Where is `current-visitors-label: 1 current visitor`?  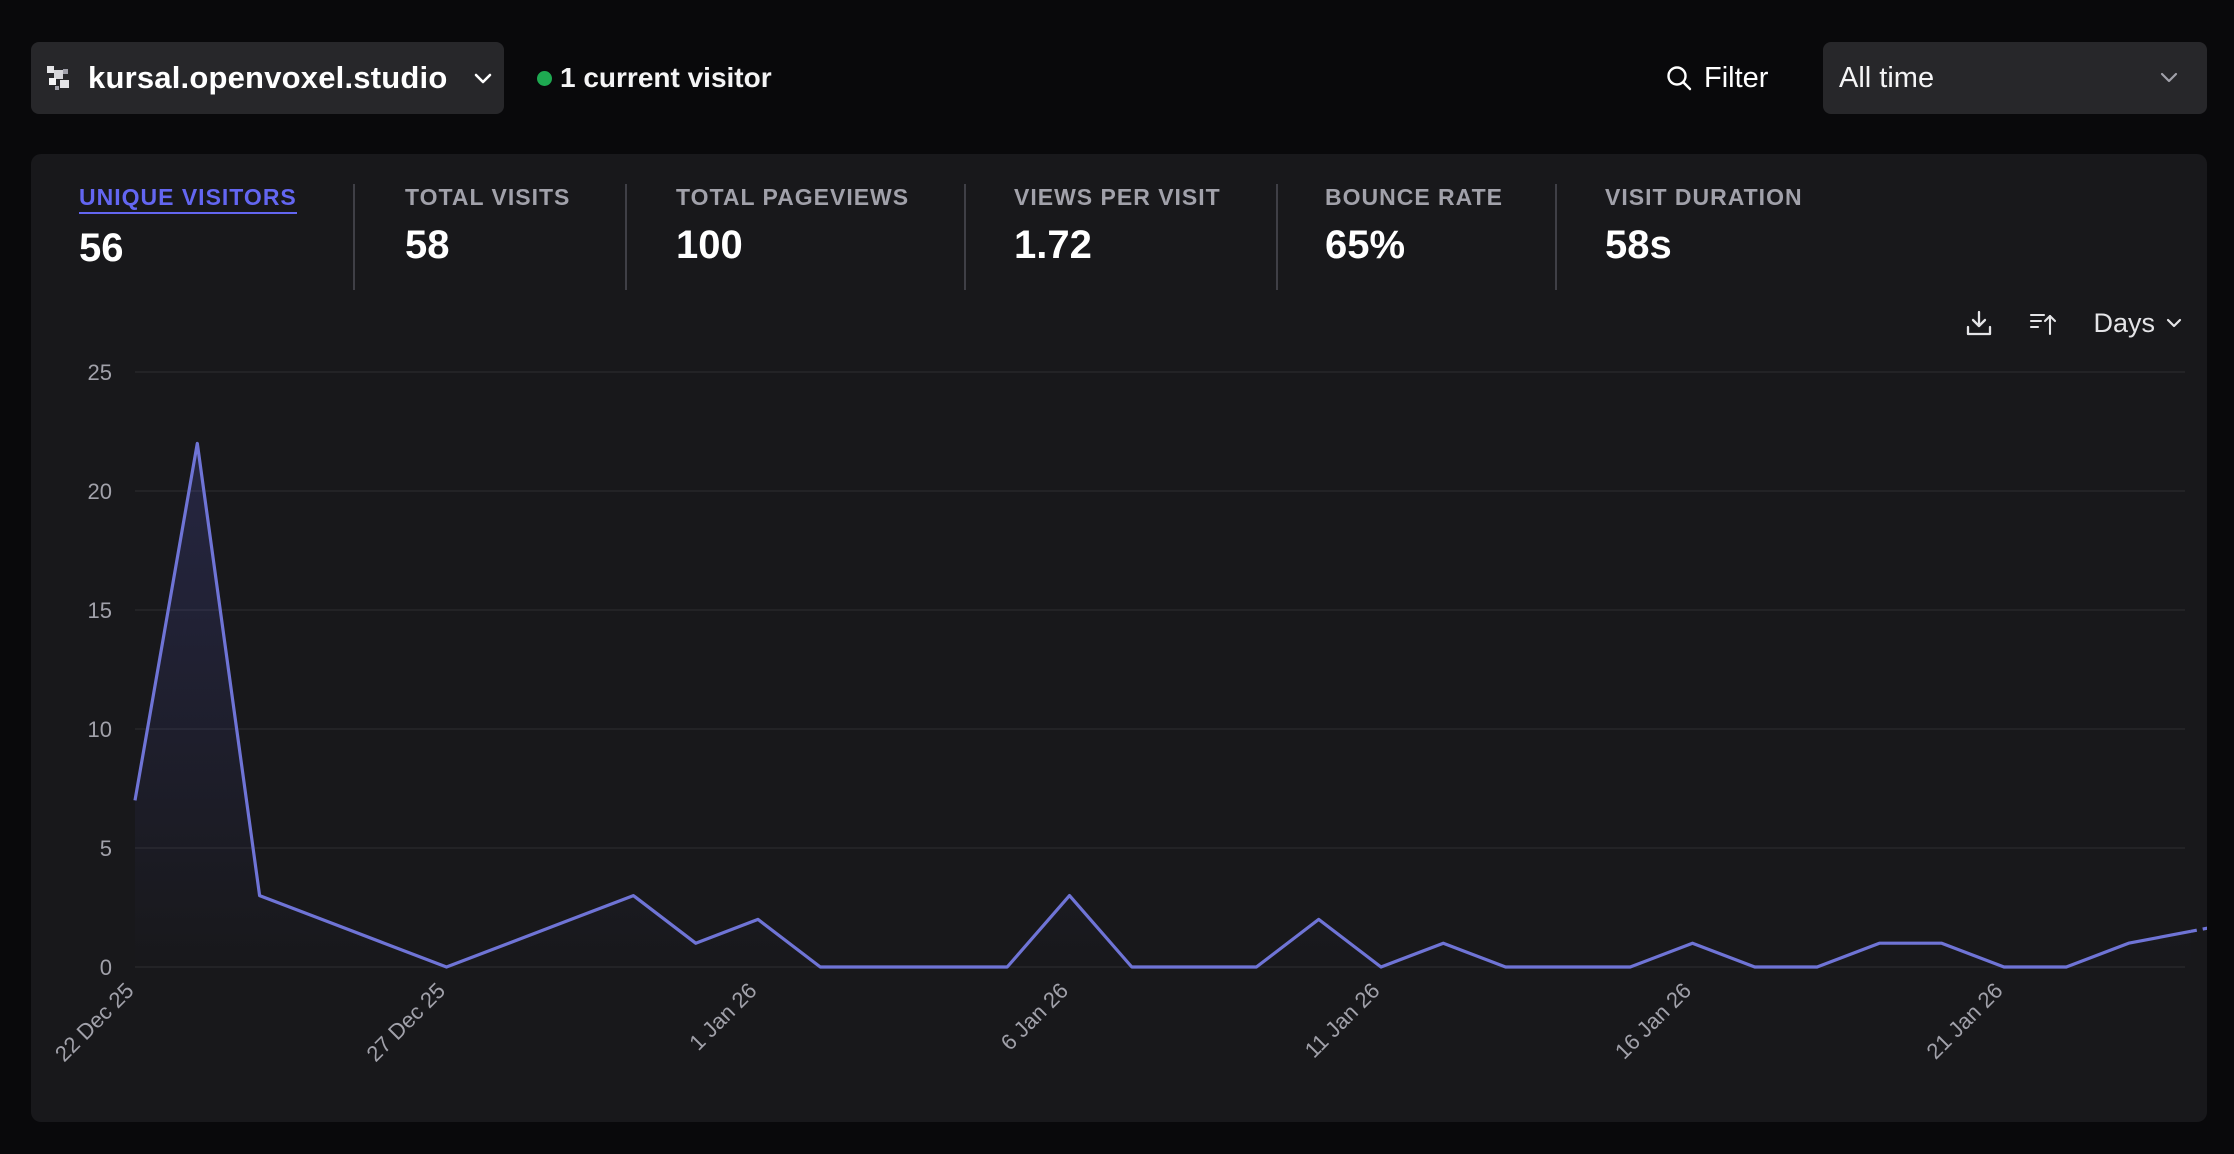
current-visitors-label: 1 current visitor is located at coordinates (666, 77).